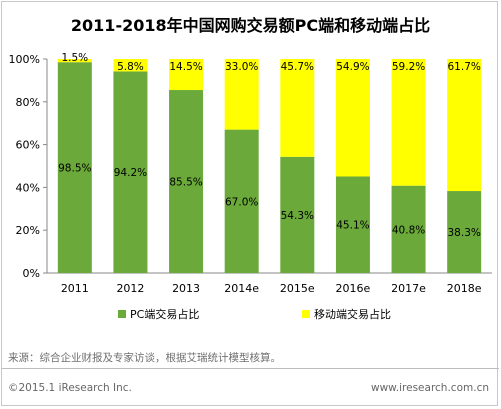 The width and height of the screenshot is (501, 409). I want to click on mobile-value-label: 54.9%, so click(352, 67).